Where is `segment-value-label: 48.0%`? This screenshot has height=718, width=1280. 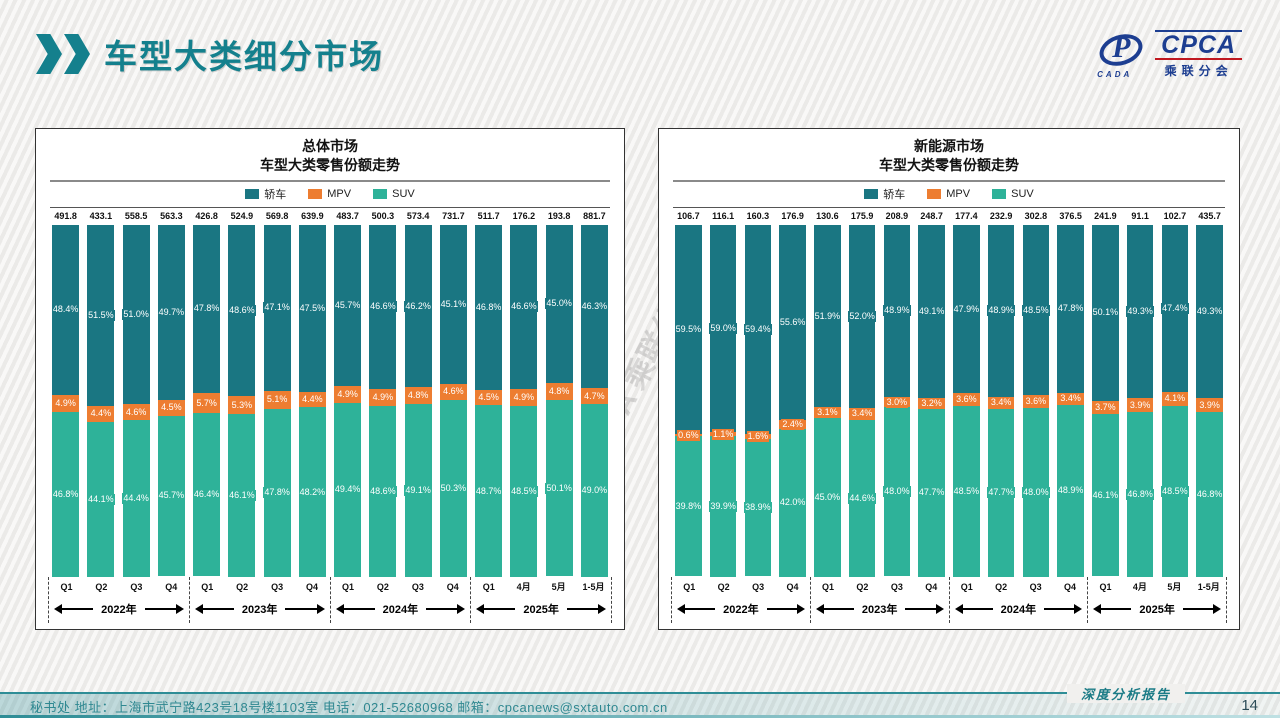
segment-value-label: 48.0% is located at coordinates (897, 492).